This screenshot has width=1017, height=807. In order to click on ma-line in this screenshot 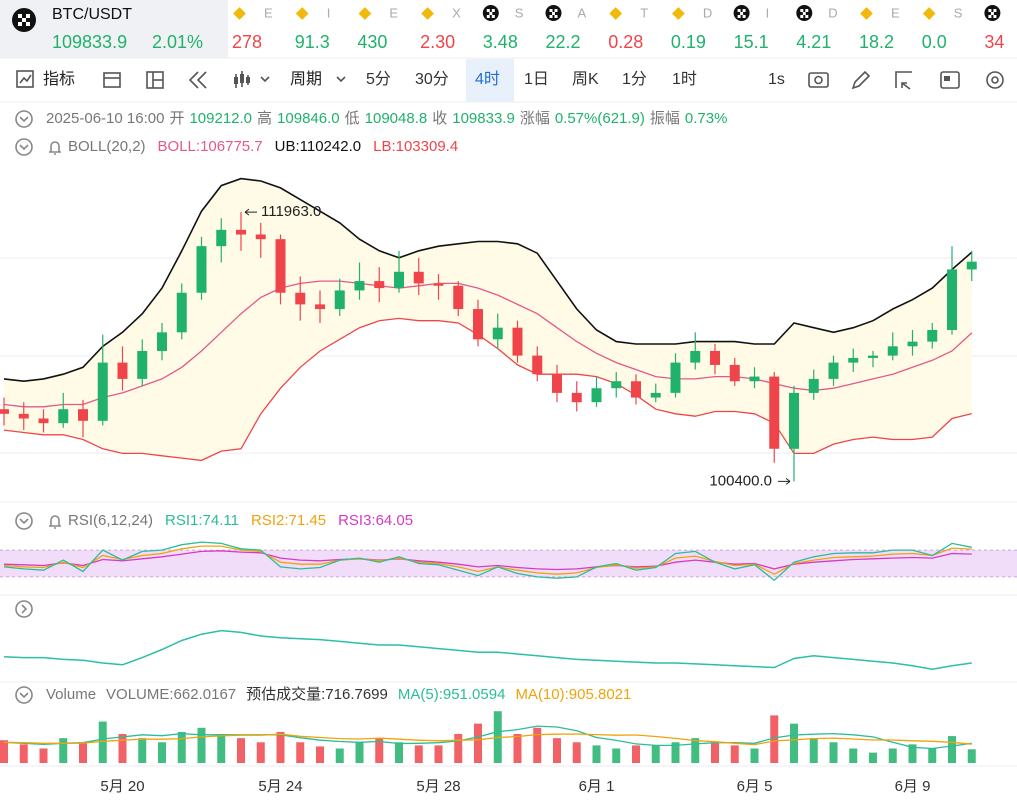, I will do `click(487, 737)`.